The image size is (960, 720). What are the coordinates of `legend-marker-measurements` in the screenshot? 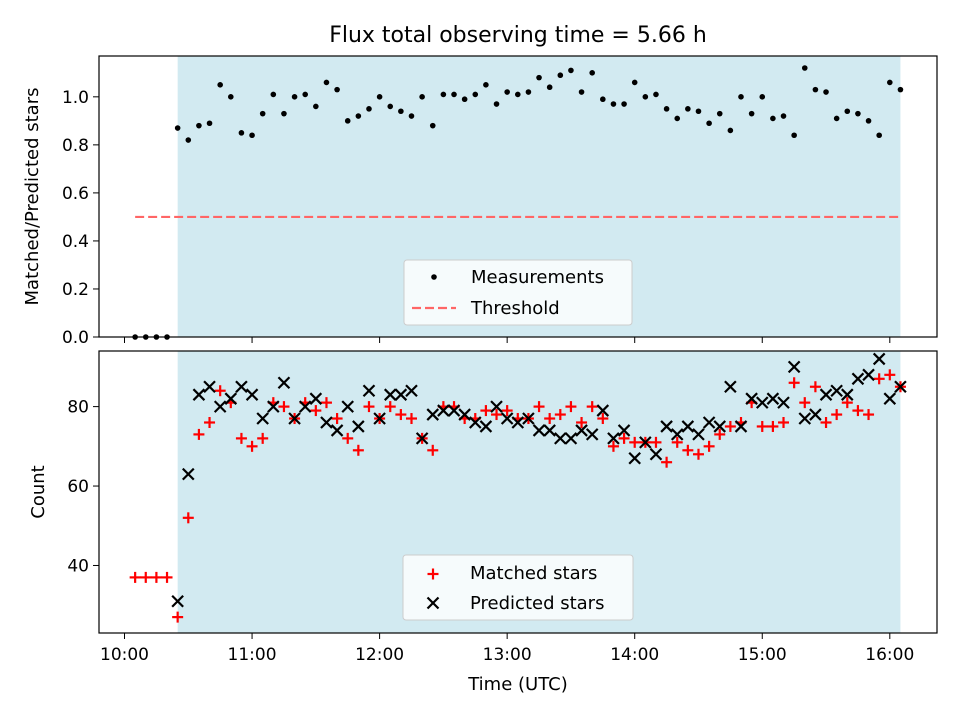 It's located at (434, 277).